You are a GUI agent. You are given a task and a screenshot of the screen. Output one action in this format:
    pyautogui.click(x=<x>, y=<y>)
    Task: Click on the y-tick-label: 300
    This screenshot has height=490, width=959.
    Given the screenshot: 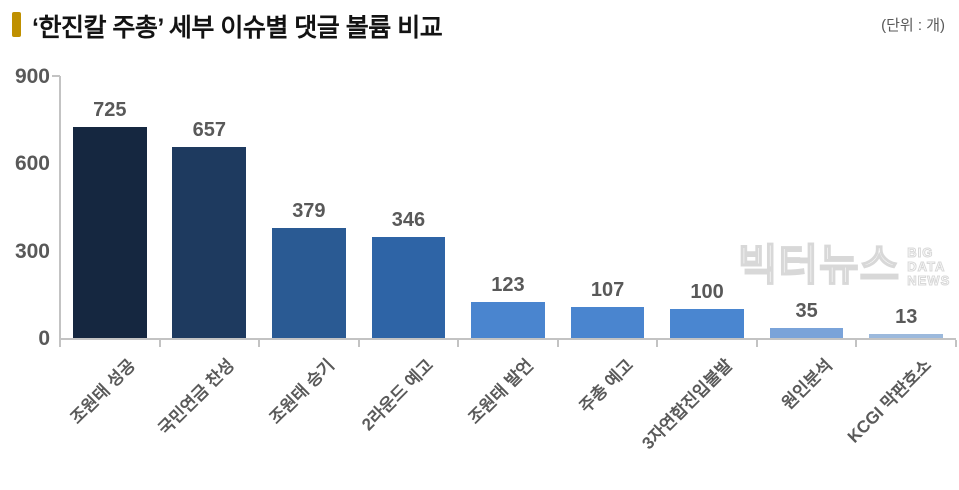 What is the action you would take?
    pyautogui.click(x=32, y=251)
    